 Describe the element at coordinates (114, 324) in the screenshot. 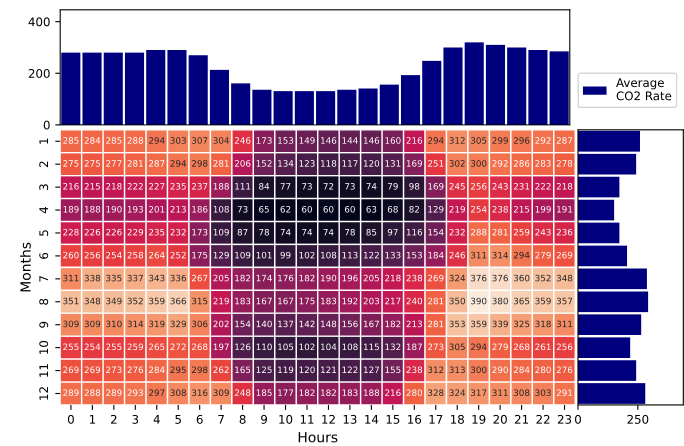

I see `data-label: 310` at that location.